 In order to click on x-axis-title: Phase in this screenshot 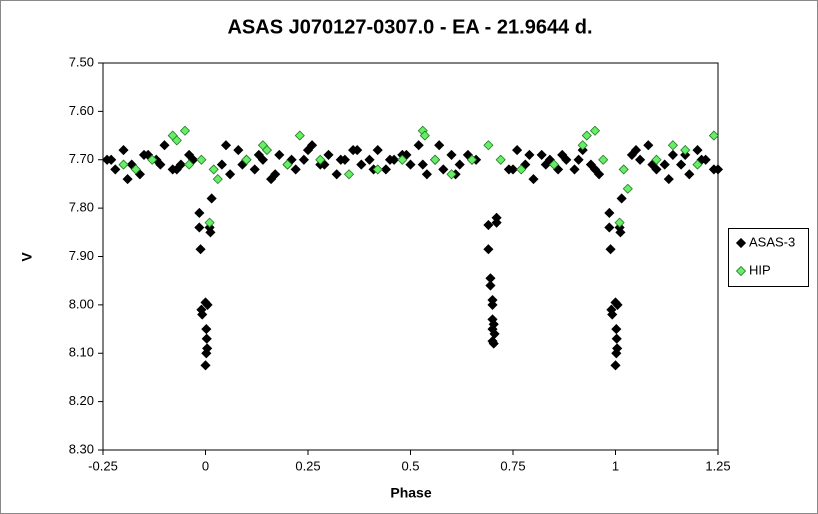, I will do `click(410, 493)`.